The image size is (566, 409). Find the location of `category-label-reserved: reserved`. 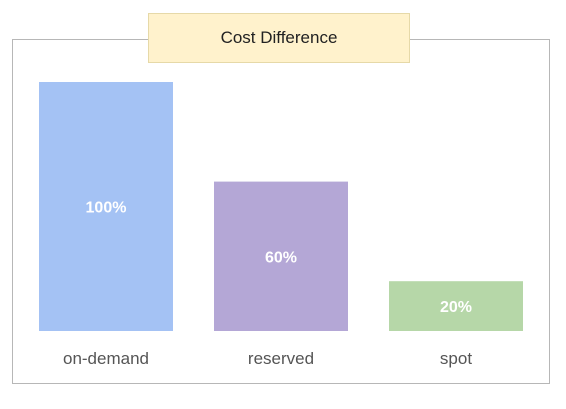

category-label-reserved: reserved is located at coordinates (281, 358).